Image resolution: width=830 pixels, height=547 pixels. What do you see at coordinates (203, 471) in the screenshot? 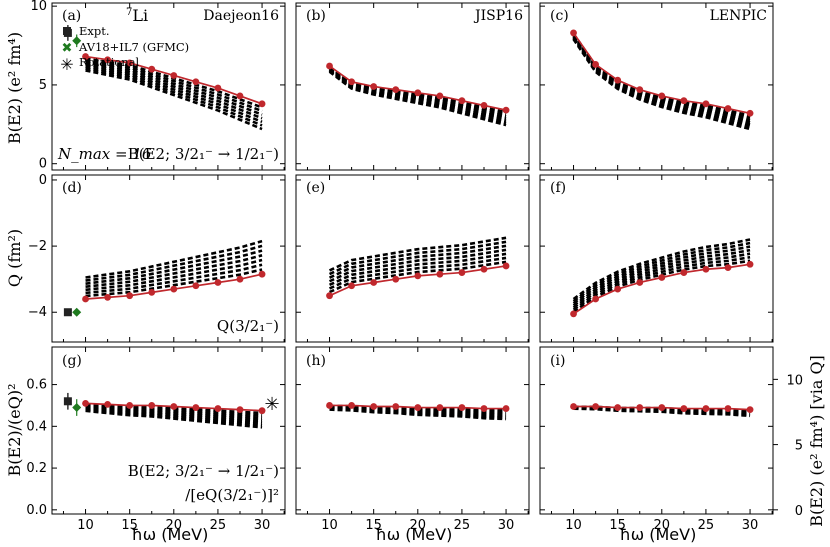
I see `ratio-annotation-line1: B(E2; 3/2₁⁻ → 1/2₁⁻)` at bounding box center [203, 471].